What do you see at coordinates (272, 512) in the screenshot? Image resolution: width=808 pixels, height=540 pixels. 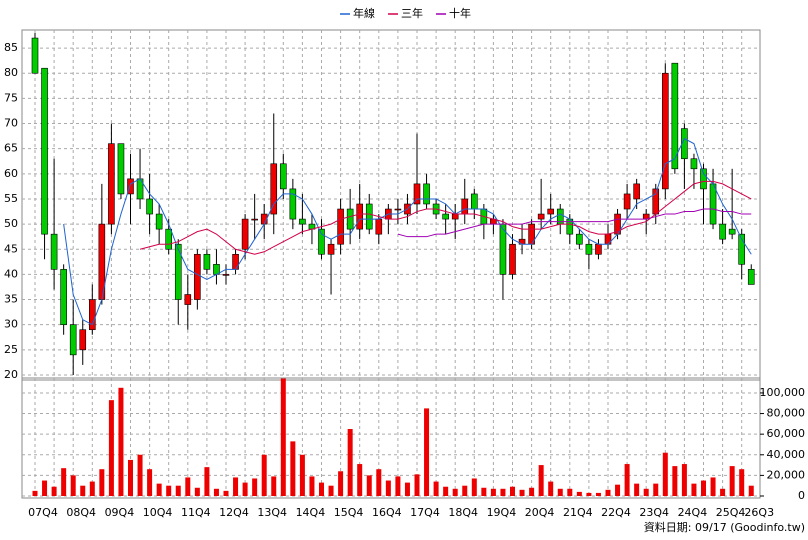 I see `x-tick-label: 13Q4` at bounding box center [272, 512].